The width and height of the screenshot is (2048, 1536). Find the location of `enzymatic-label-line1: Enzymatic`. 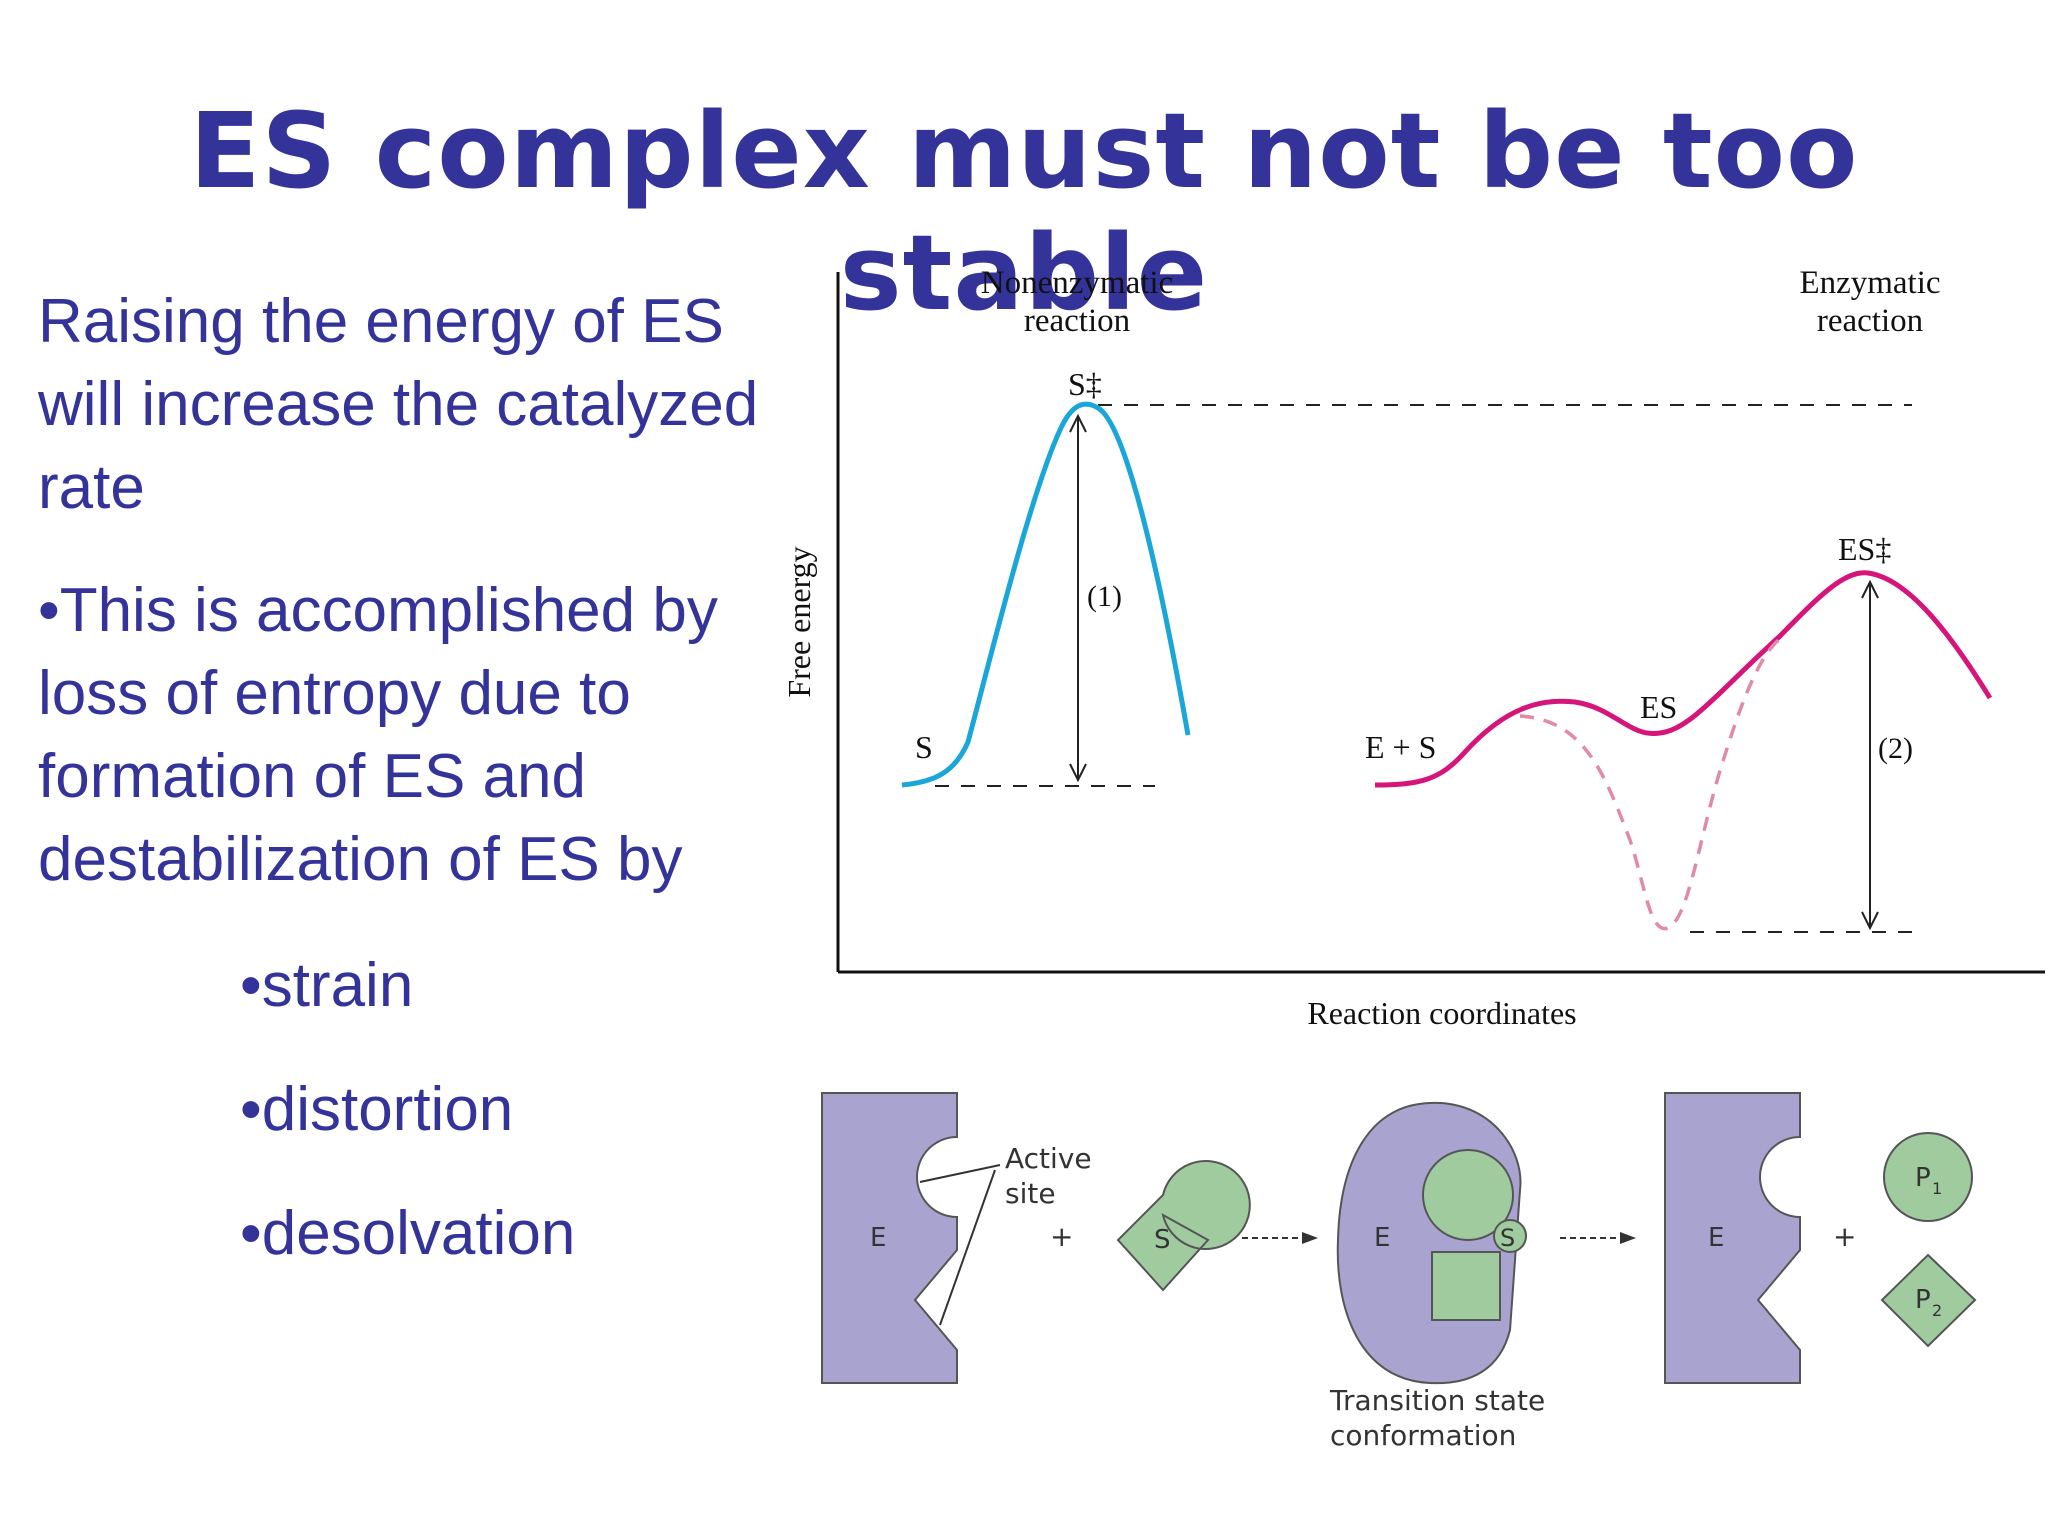

enzymatic-label-line1: Enzymatic is located at coordinates (1869, 283).